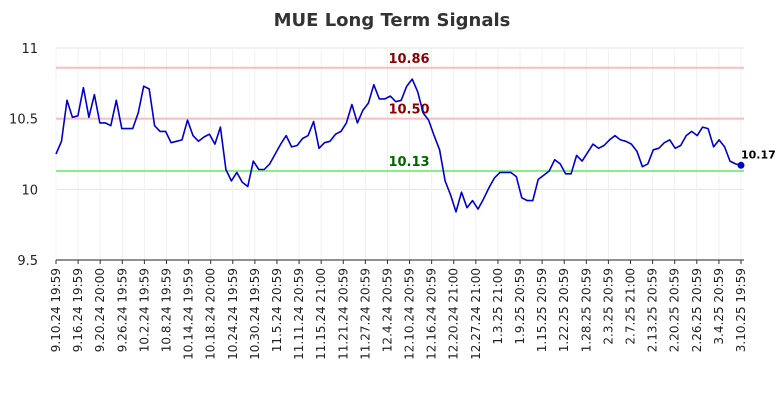  I want to click on x-tick-label: 12.10.24 20:59, so click(410, 314).